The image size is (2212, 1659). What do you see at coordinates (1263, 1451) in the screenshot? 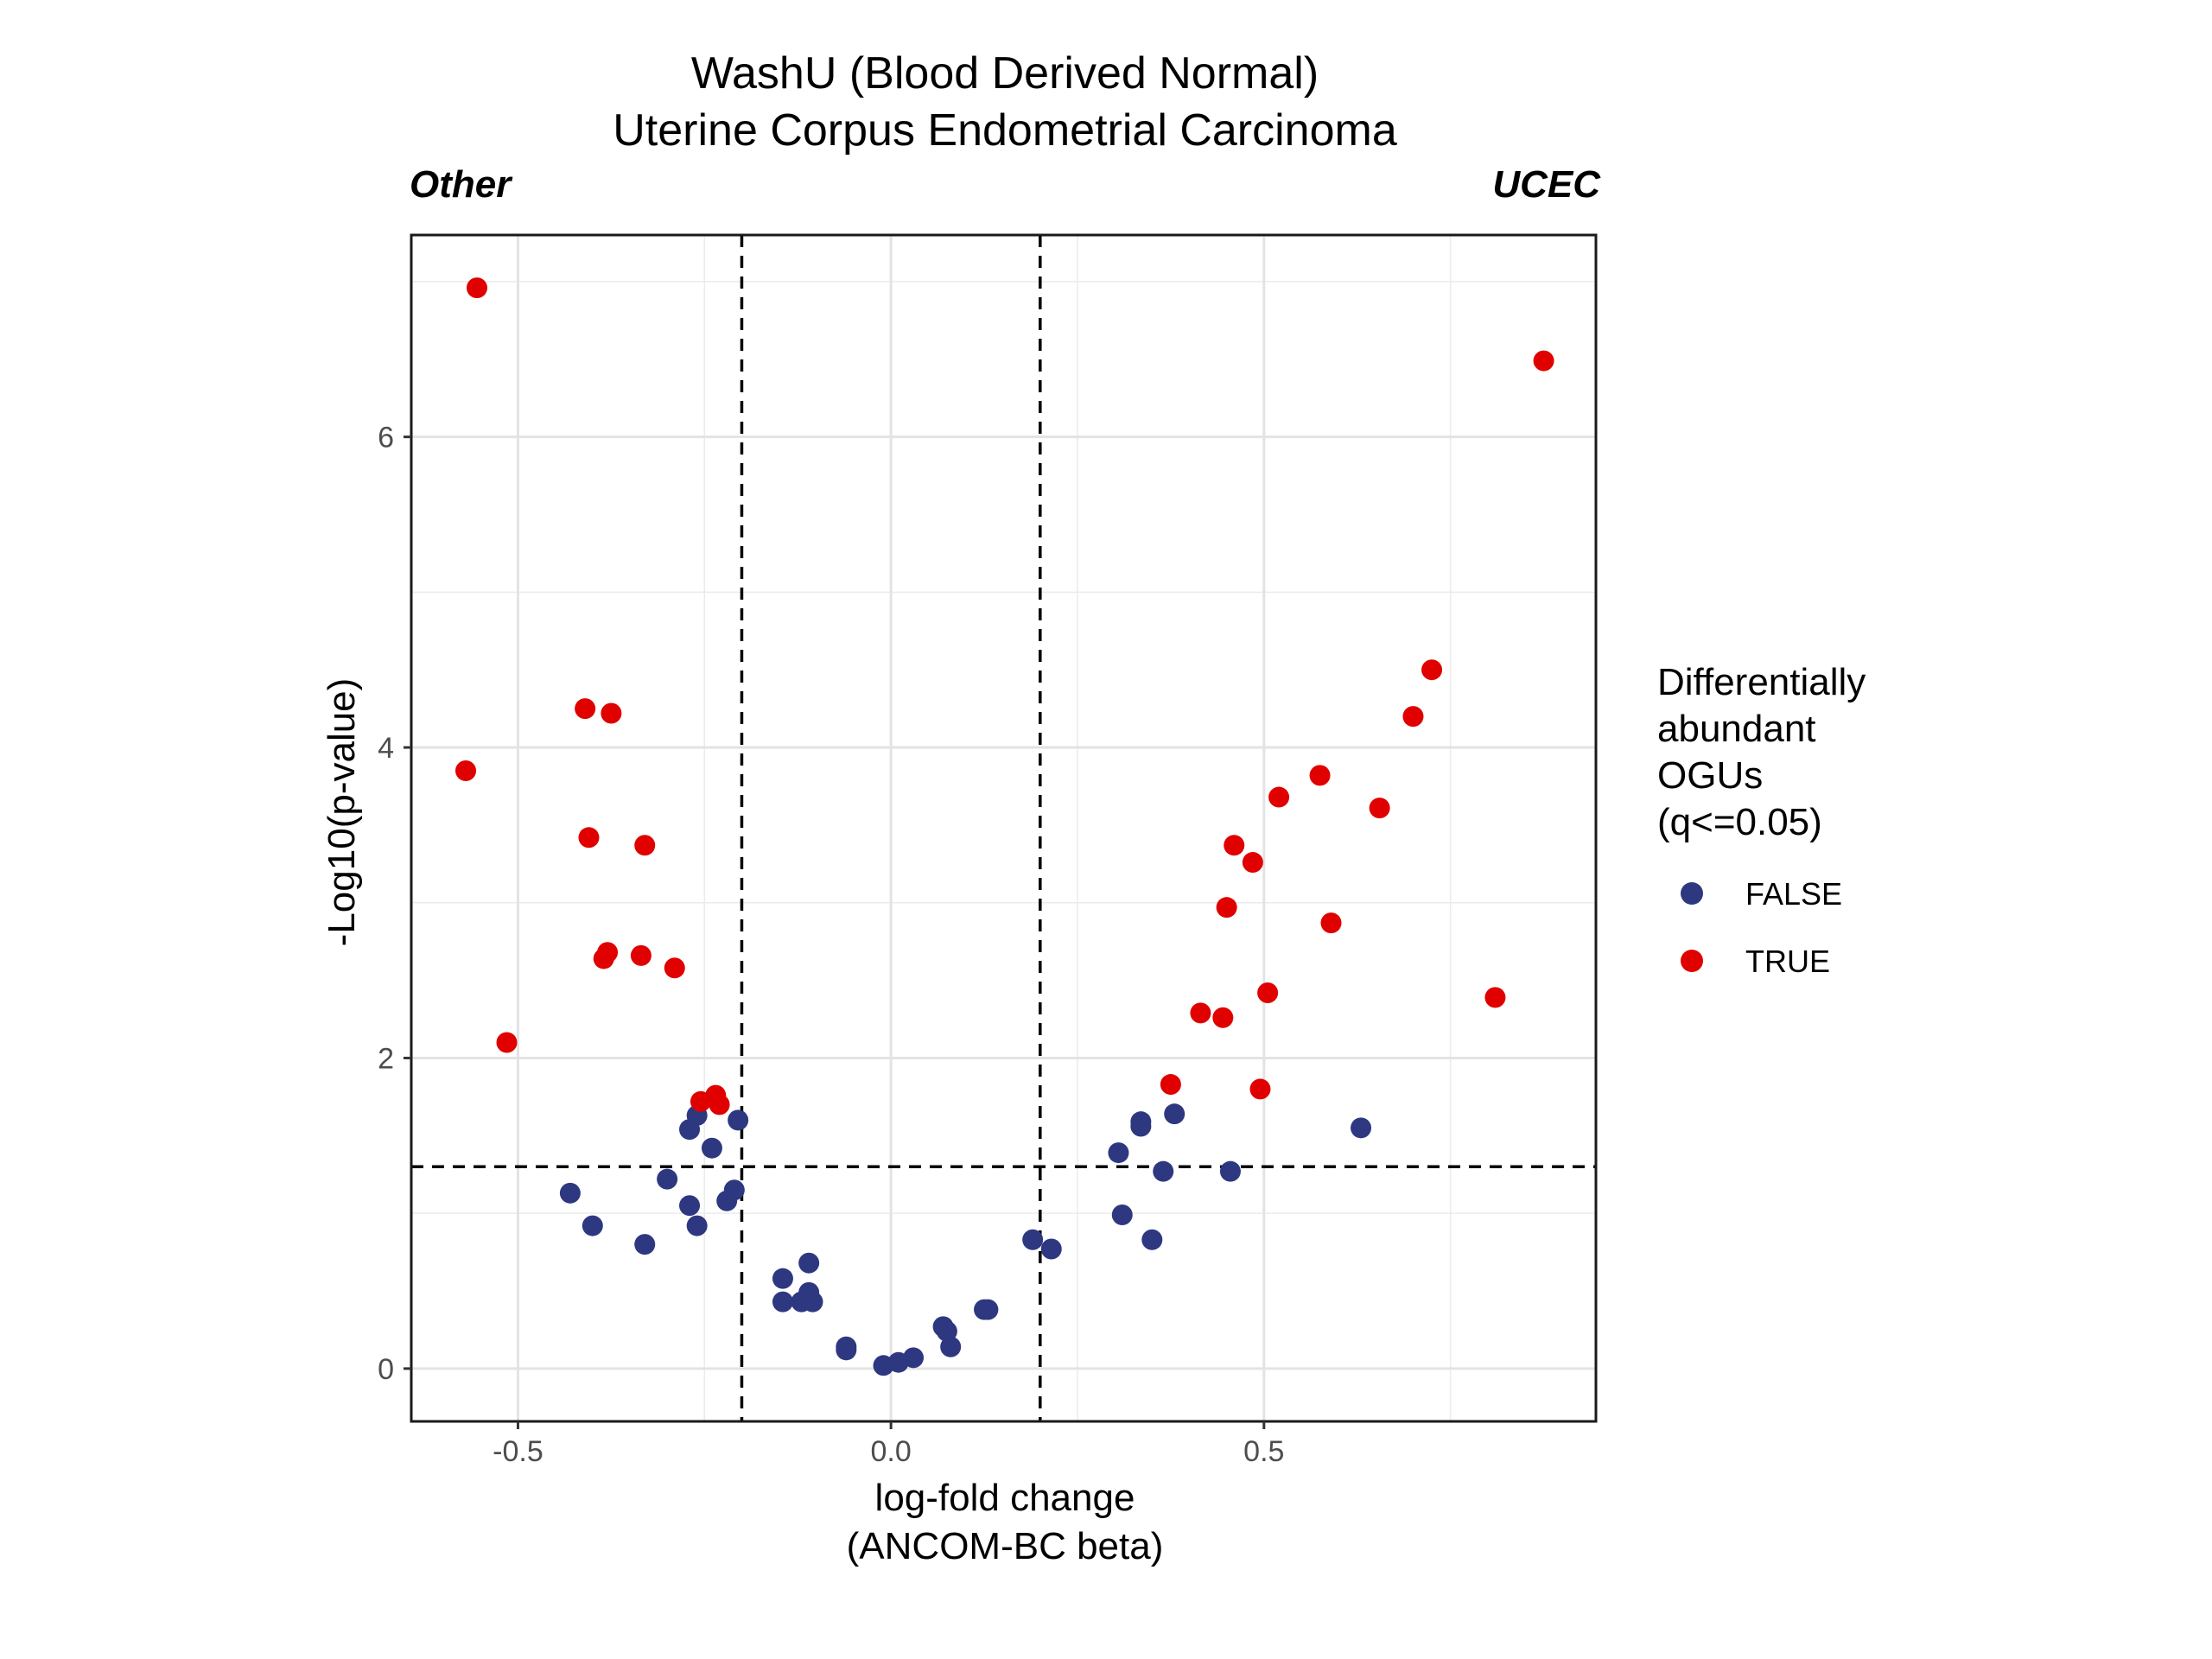
I see `x-tick-label: 0.5` at bounding box center [1263, 1451].